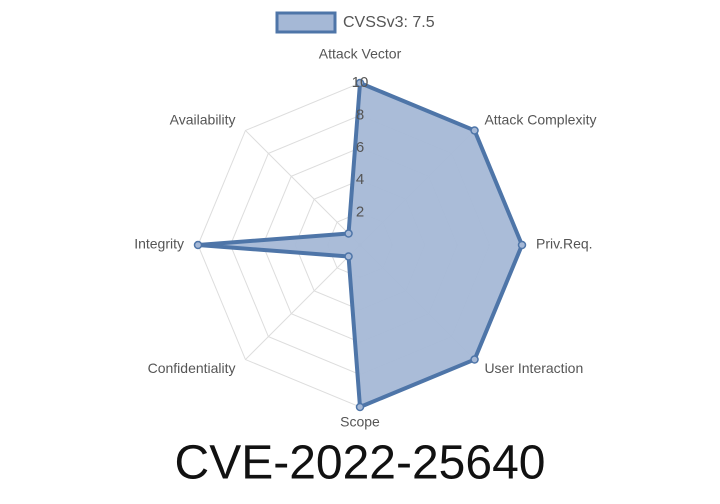  What do you see at coordinates (533, 368) in the screenshot?
I see `axis-label: User Interaction` at bounding box center [533, 368].